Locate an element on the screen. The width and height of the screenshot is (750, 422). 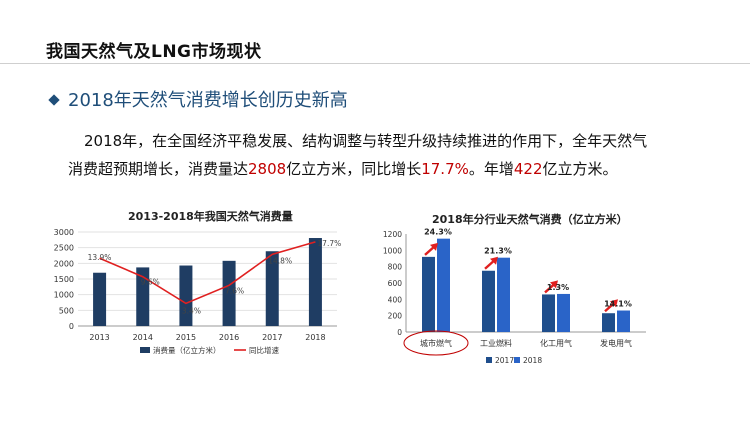
y-tick-label: 400 is located at coordinates (395, 299).